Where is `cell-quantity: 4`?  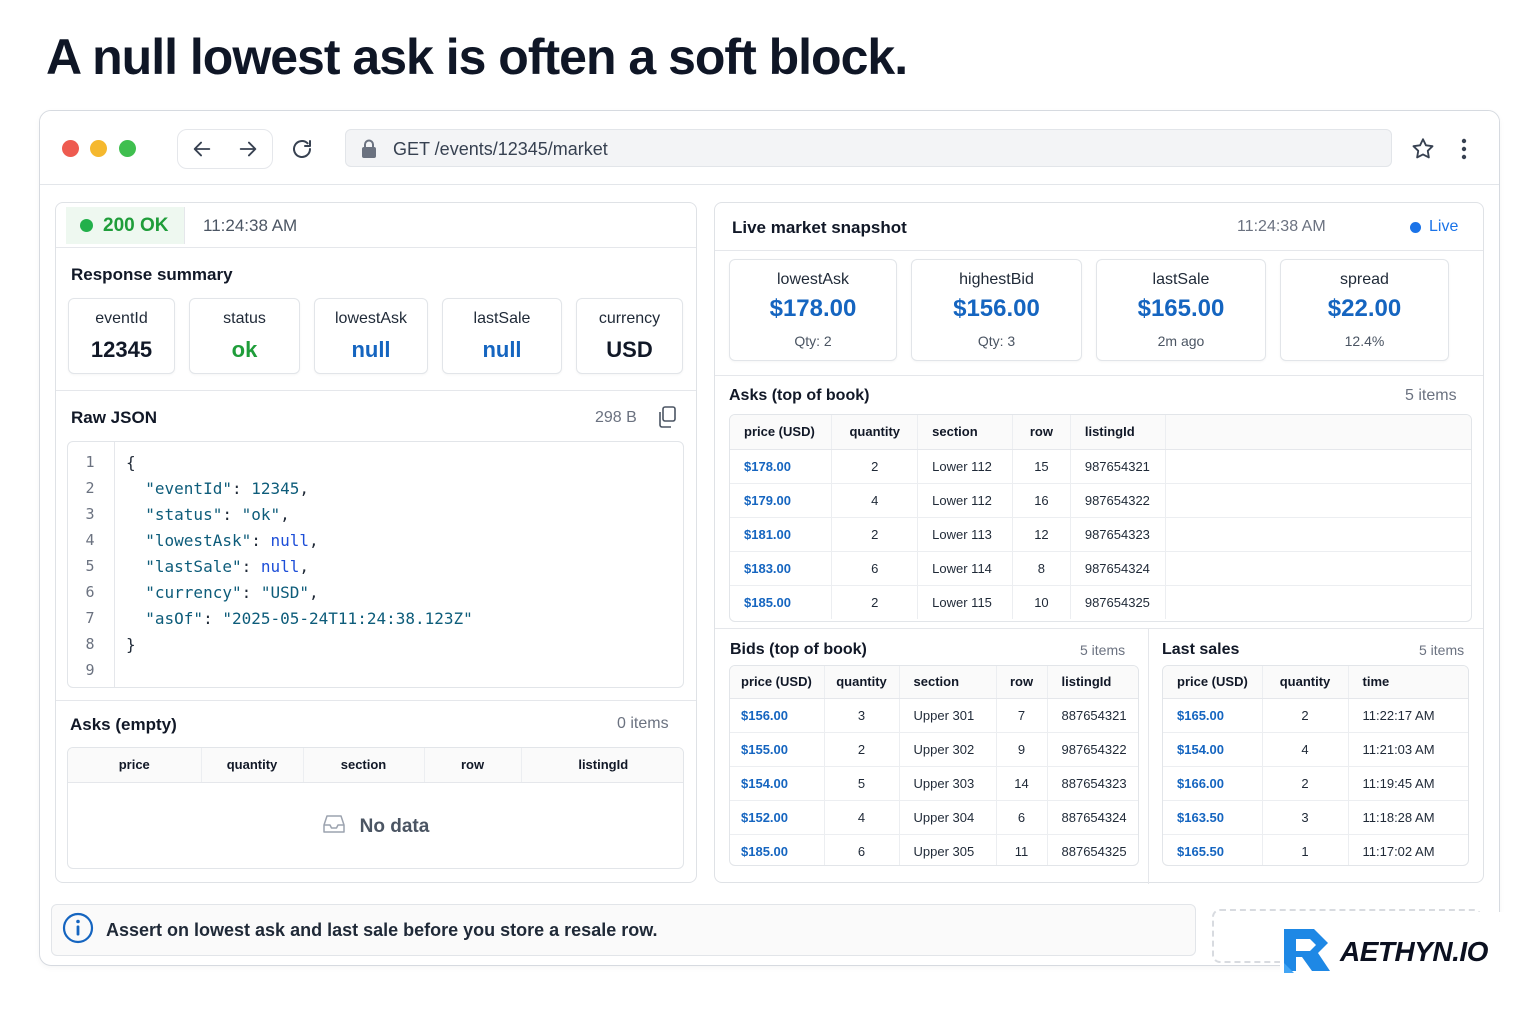 cell-quantity: 4 is located at coordinates (875, 500).